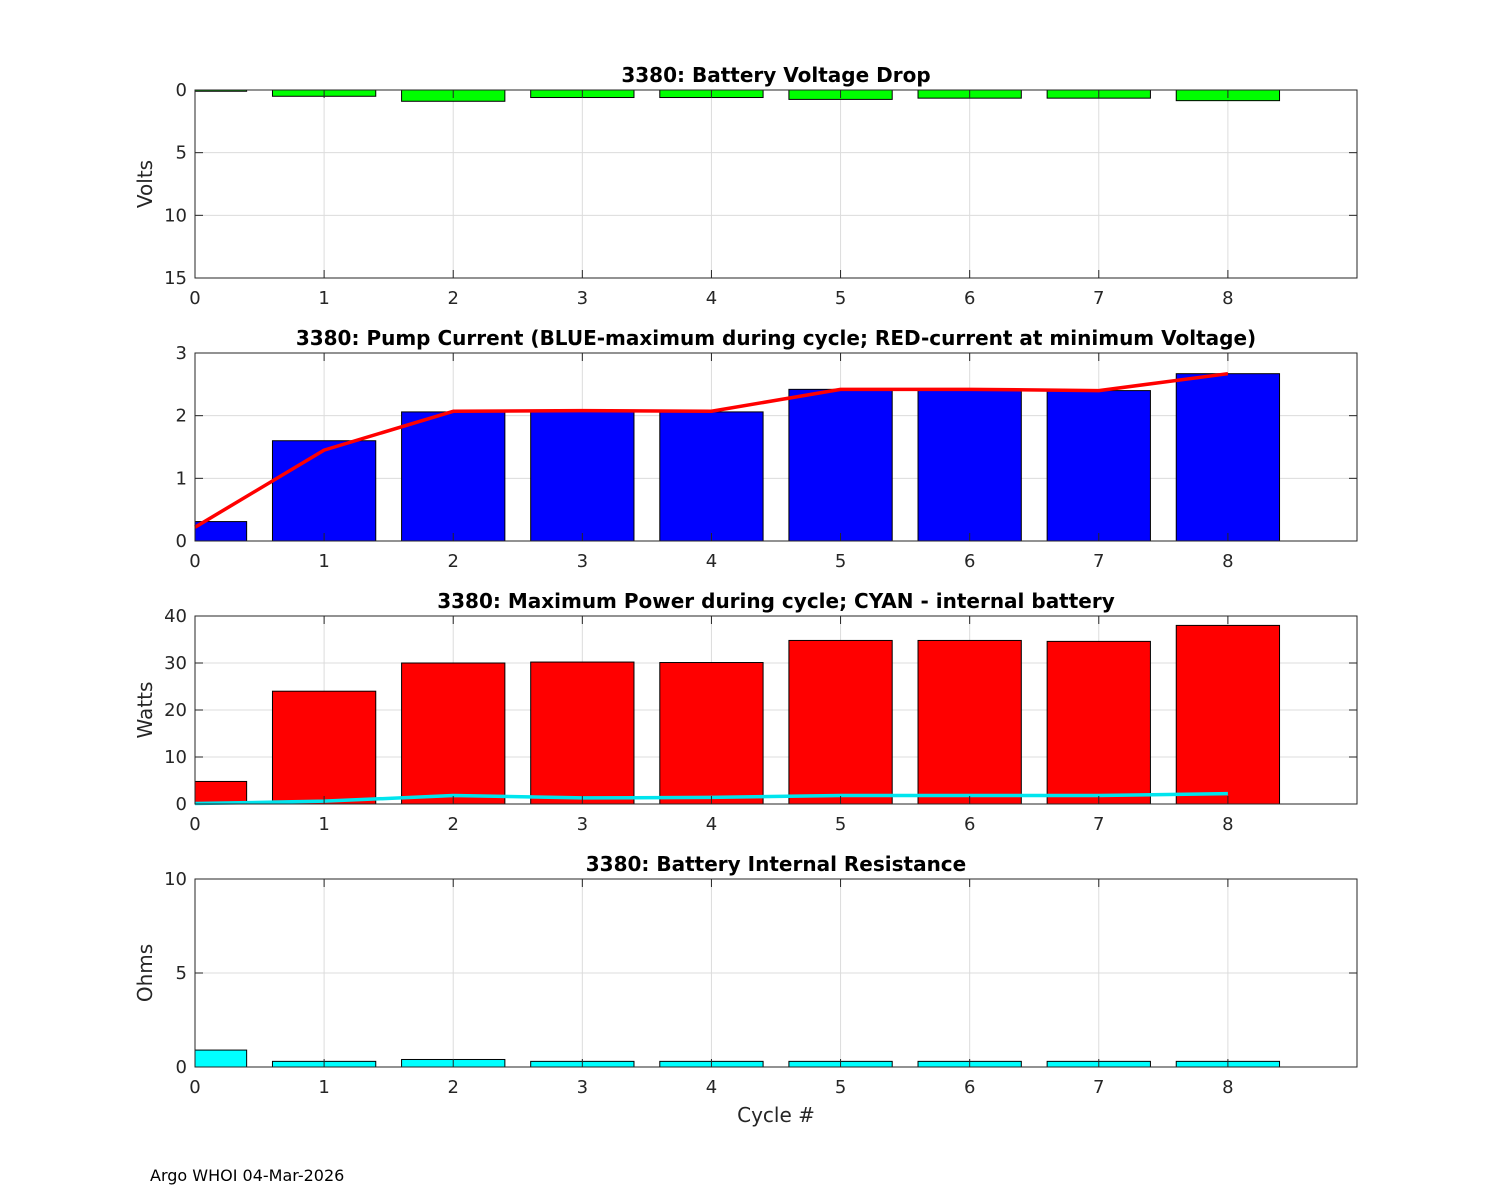  I want to click on y-axis-label: Volts, so click(145, 184).